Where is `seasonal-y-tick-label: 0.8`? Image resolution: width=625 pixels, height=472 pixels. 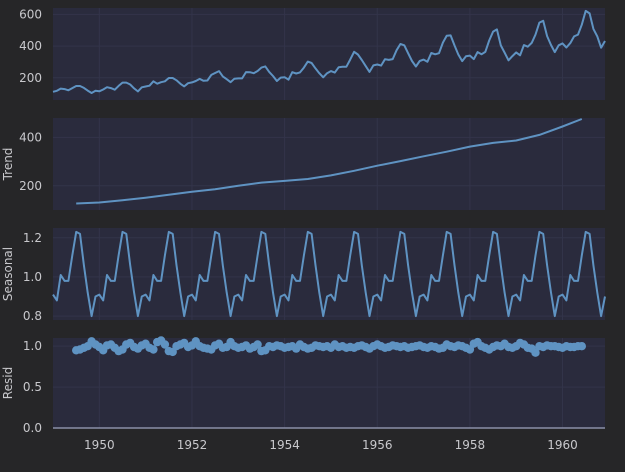 seasonal-y-tick-label: 0.8 is located at coordinates (32, 316).